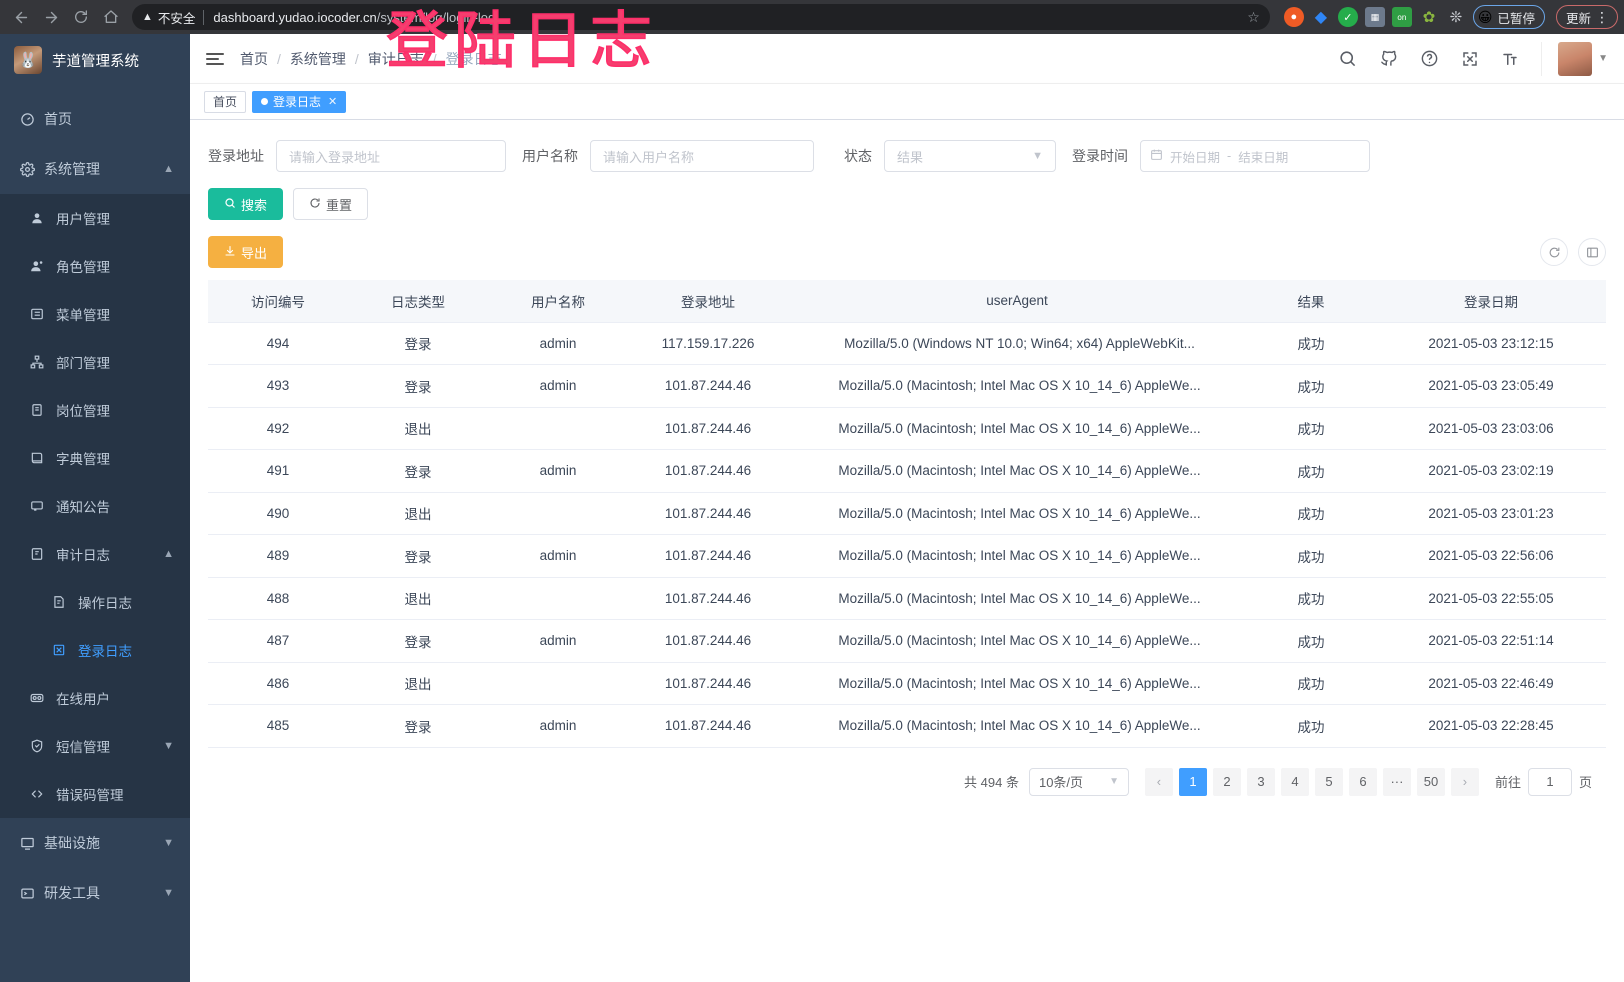  I want to click on close-icon: ✕, so click(333, 102).